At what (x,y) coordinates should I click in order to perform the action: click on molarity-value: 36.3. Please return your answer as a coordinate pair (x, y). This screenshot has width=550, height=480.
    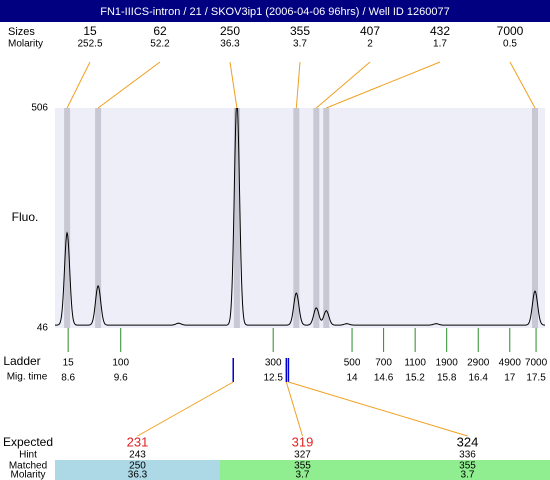
    Looking at the image, I should click on (138, 475).